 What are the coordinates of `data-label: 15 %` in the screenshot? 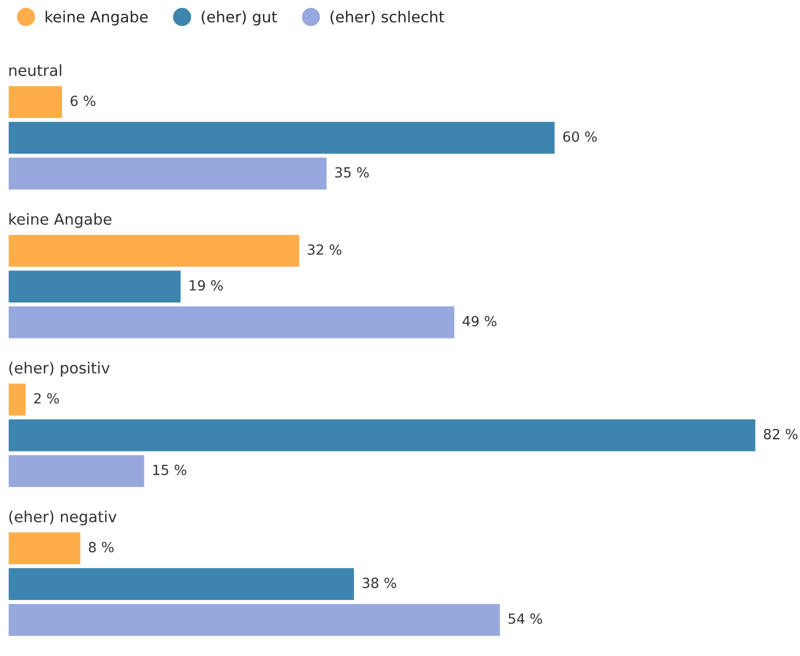 It's located at (169, 470).